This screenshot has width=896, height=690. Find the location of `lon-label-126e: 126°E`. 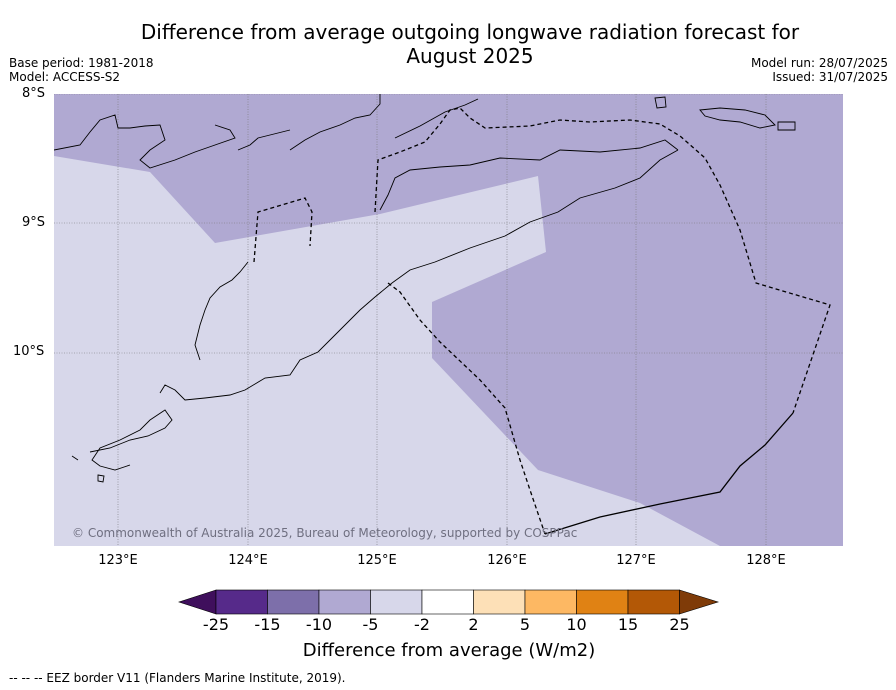

lon-label-126e: 126°E is located at coordinates (507, 560).